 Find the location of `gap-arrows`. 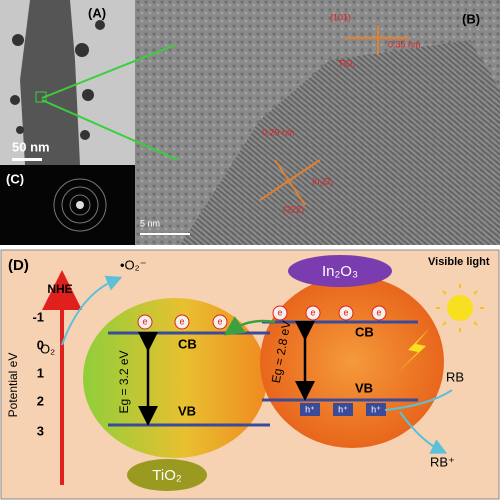

gap-arrows is located at coordinates (226, 373).